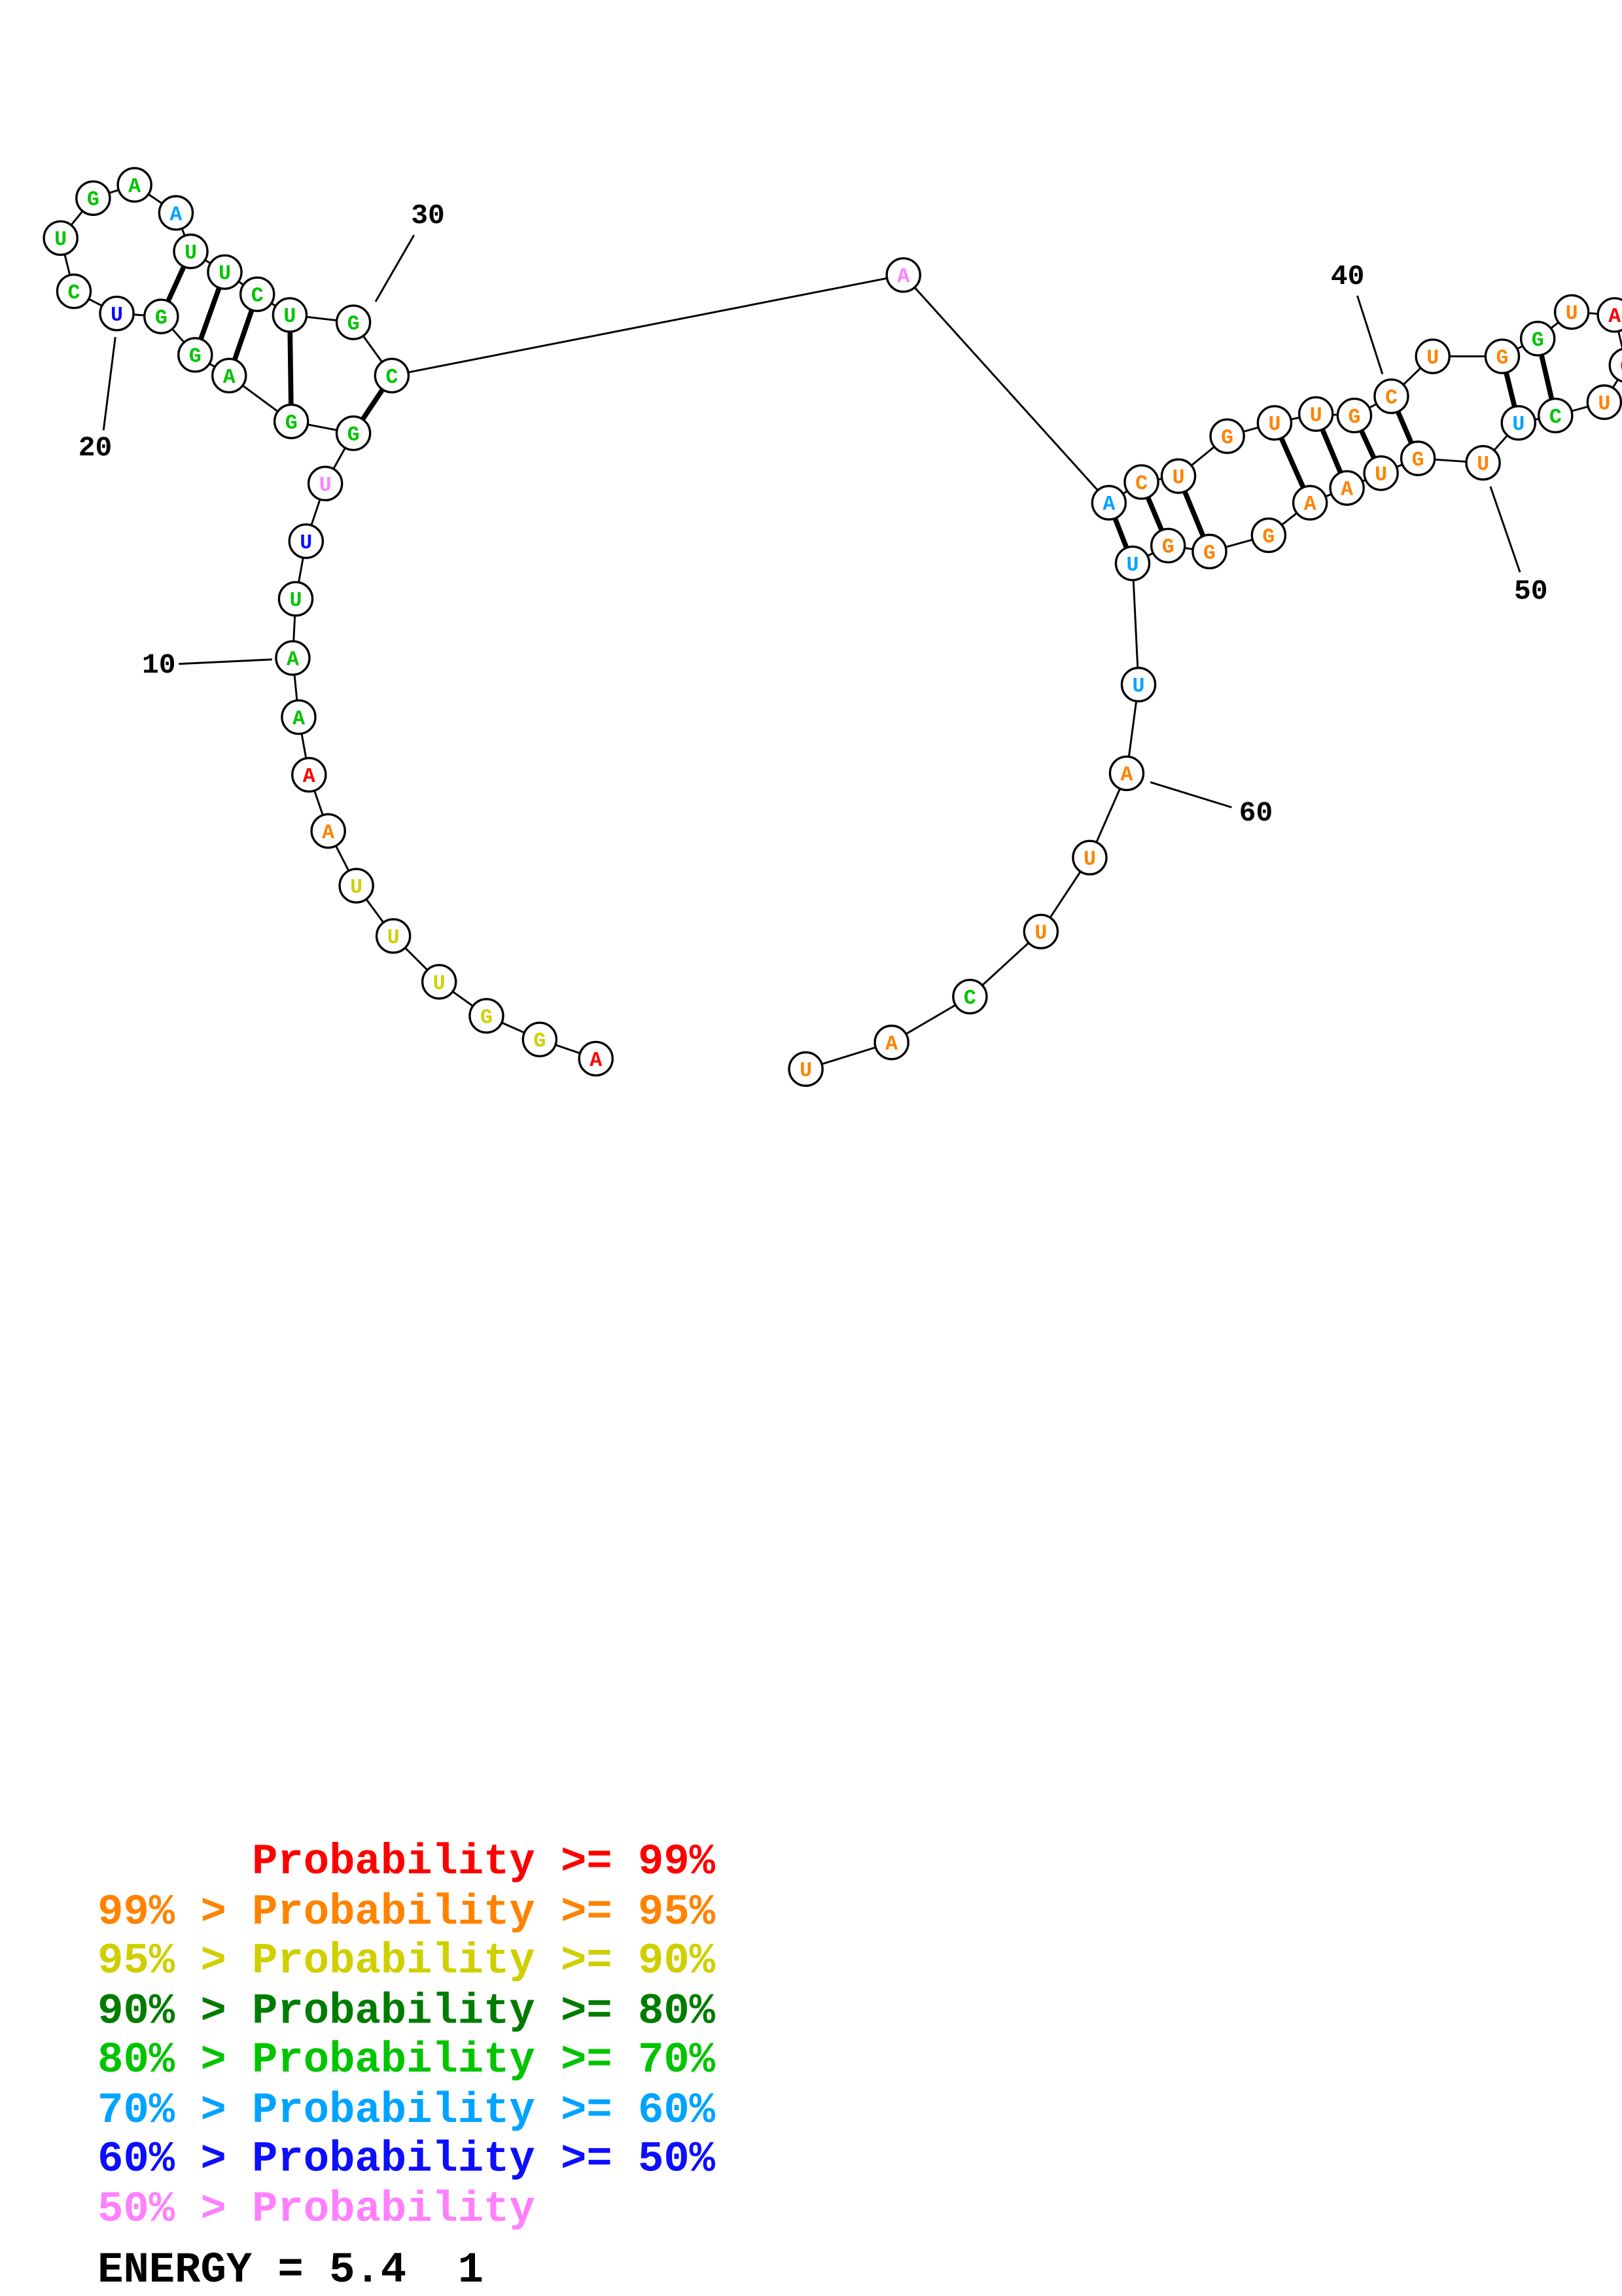 The image size is (1622, 2296). I want to click on position-number-label: 20, so click(96, 448).